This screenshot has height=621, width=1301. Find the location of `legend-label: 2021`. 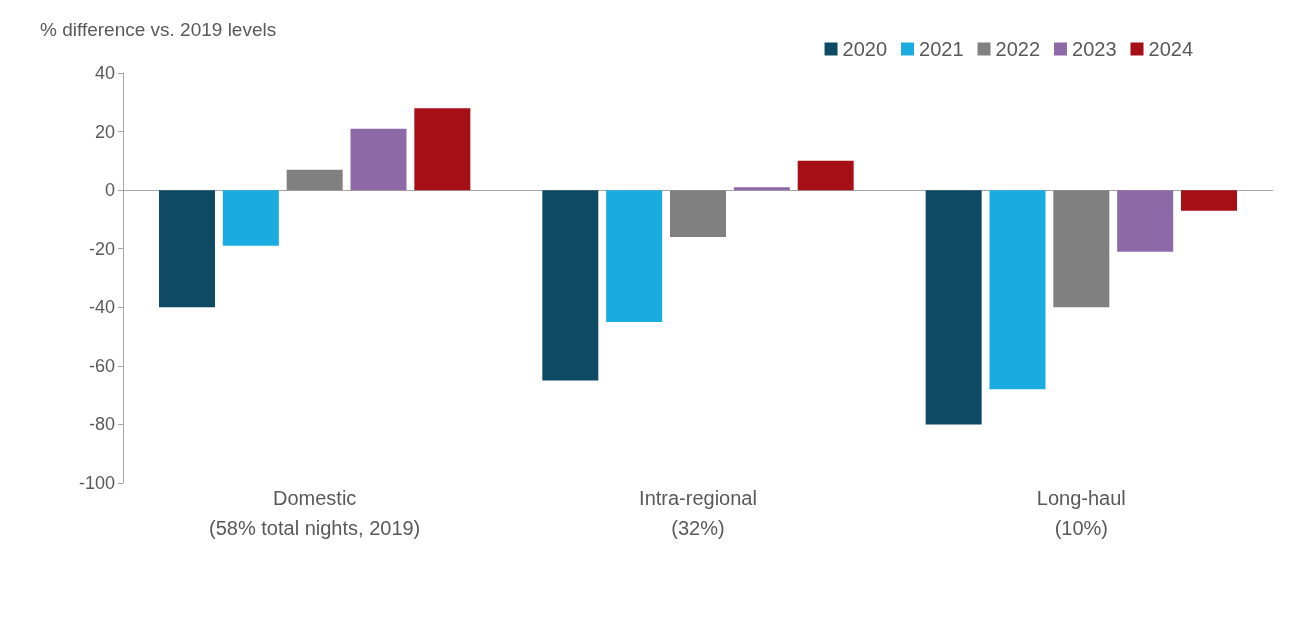

legend-label: 2021 is located at coordinates (941, 49).